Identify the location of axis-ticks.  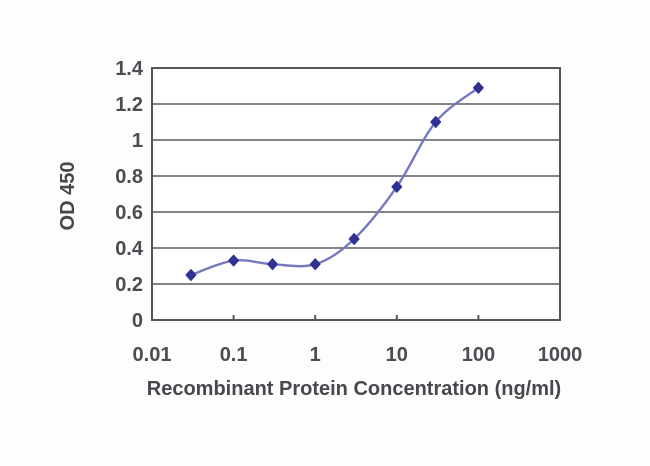
(356, 317).